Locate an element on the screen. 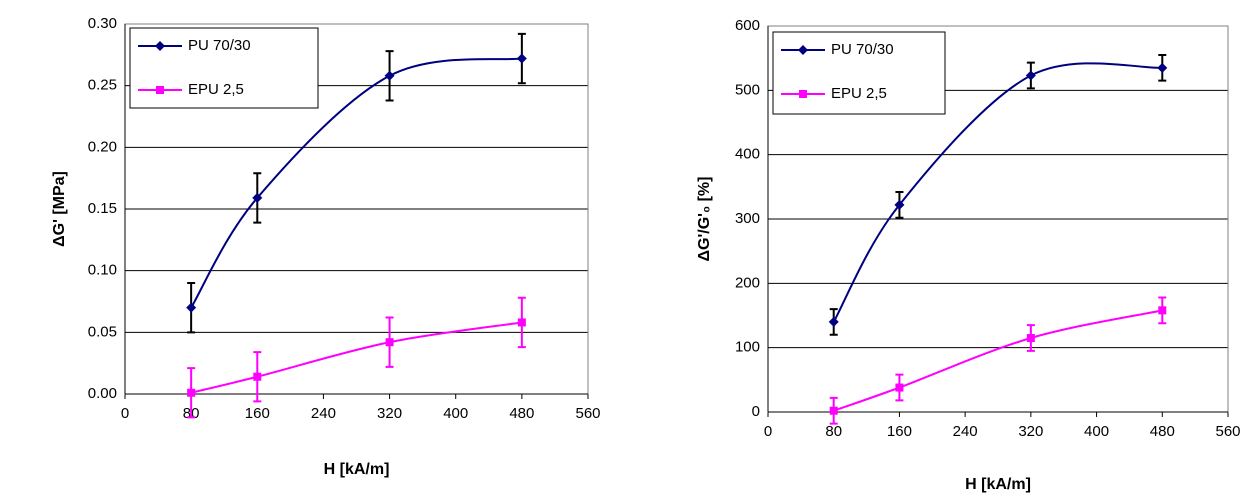  y-tick-label: 0.20 is located at coordinates (102, 146).